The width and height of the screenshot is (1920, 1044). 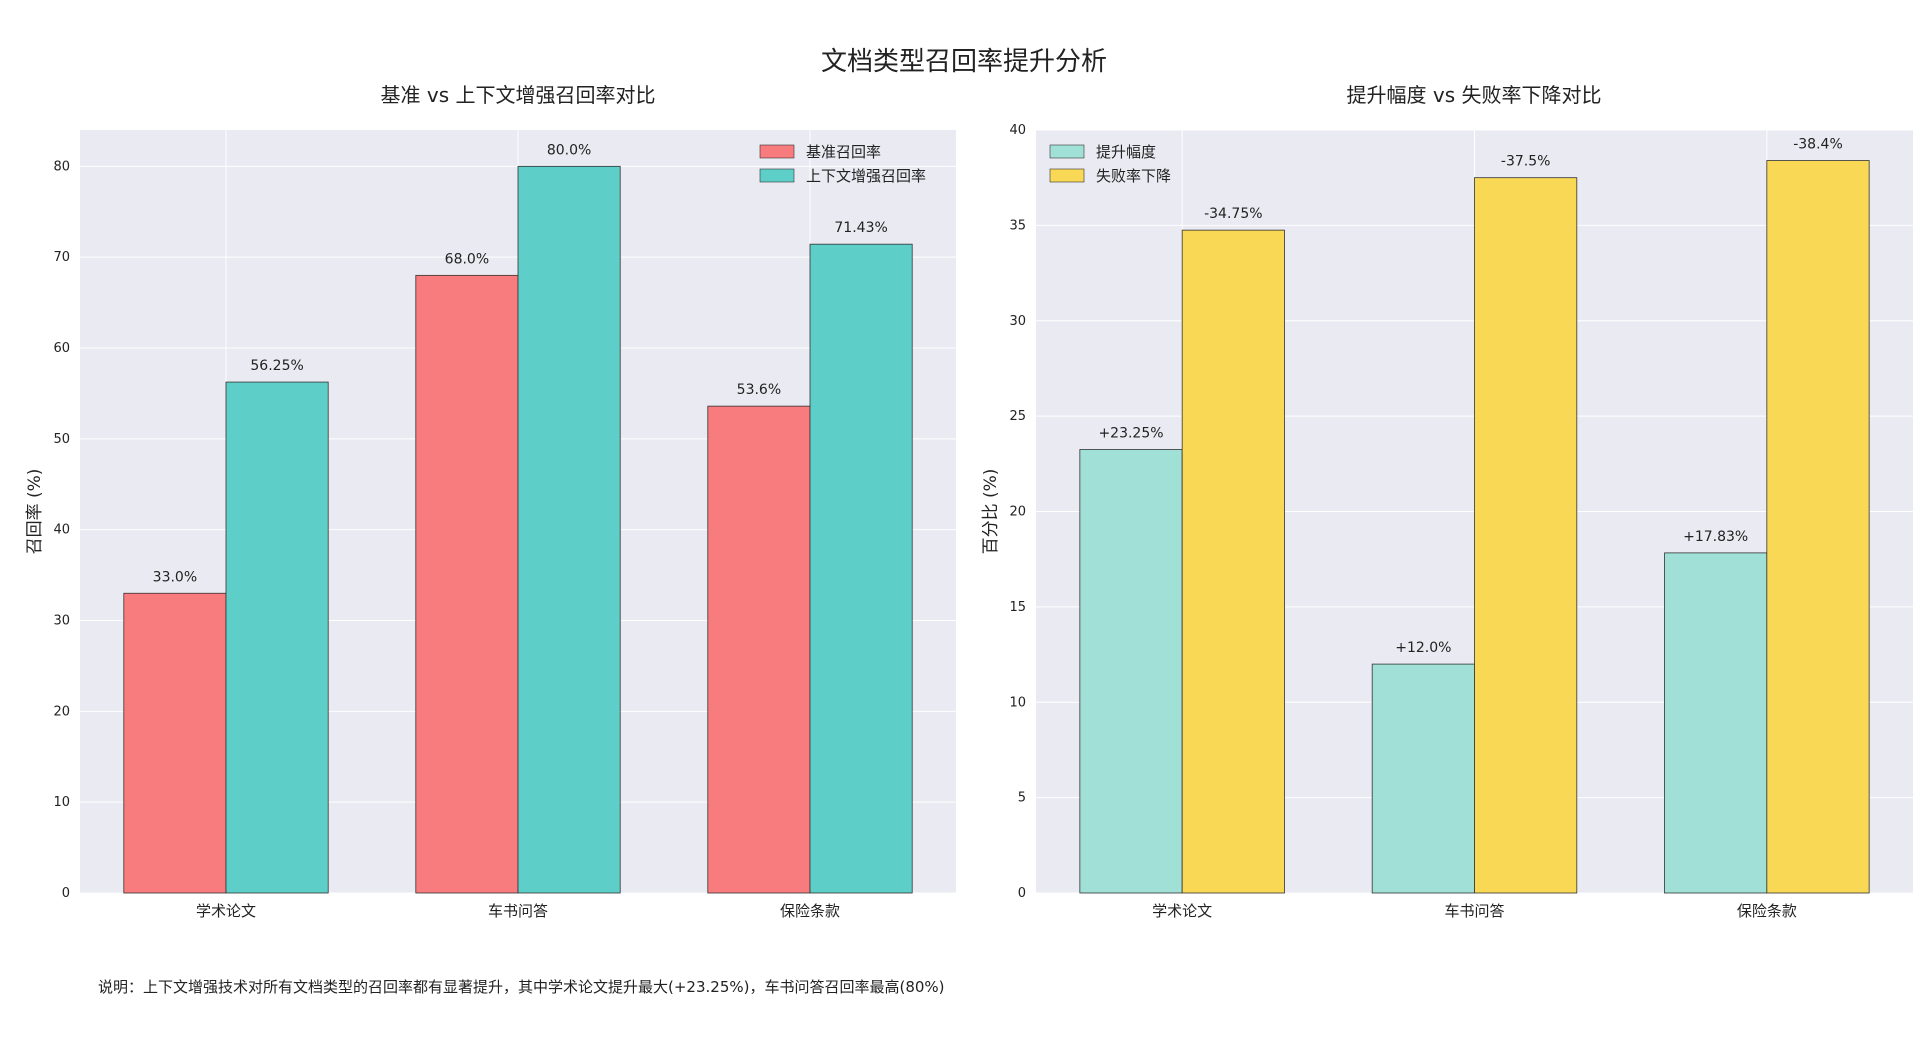 I want to click on y-axis-label: 召回率 (%), so click(x=35, y=512).